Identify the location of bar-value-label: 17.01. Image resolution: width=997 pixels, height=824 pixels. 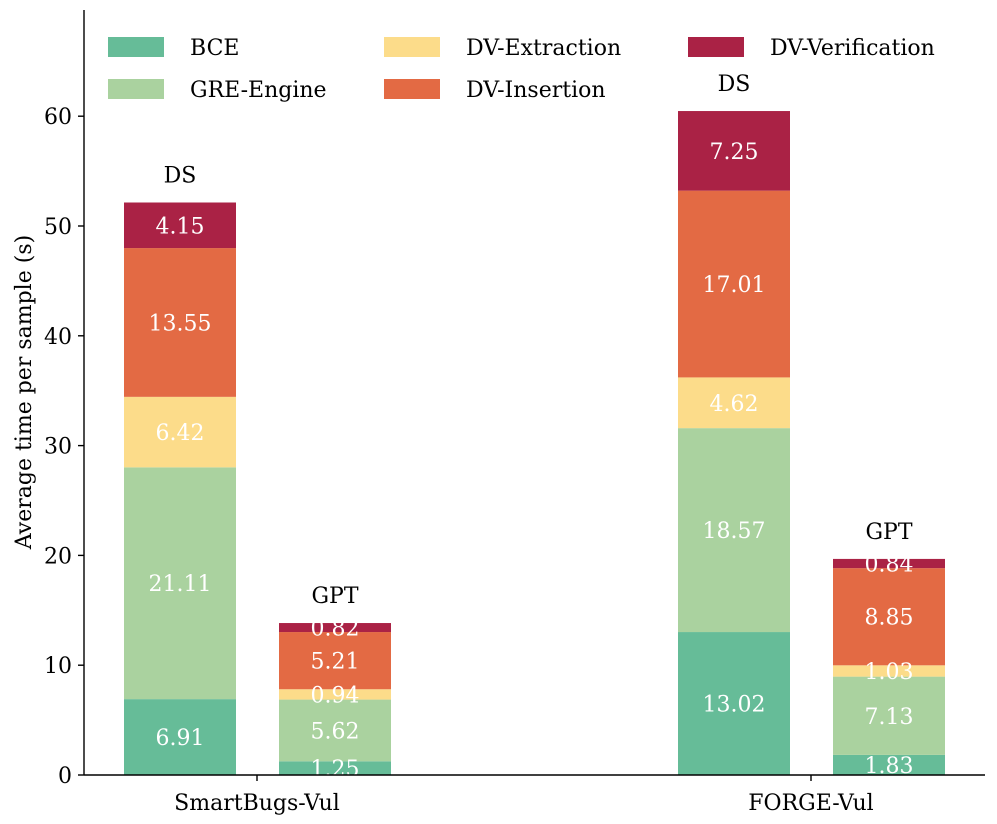
(734, 285).